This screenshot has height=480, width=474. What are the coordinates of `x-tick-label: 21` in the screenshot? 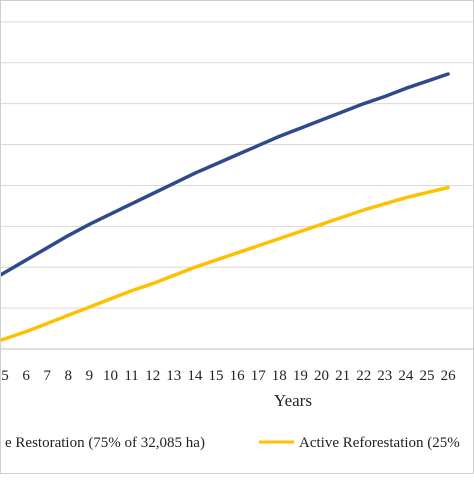 It's located at (342, 376).